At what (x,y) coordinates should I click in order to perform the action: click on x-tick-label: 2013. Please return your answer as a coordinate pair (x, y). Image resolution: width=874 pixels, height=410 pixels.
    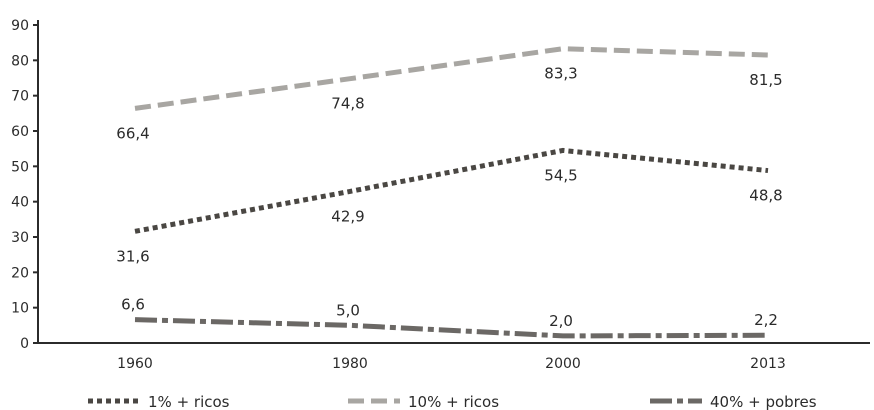
    Looking at the image, I should click on (768, 364).